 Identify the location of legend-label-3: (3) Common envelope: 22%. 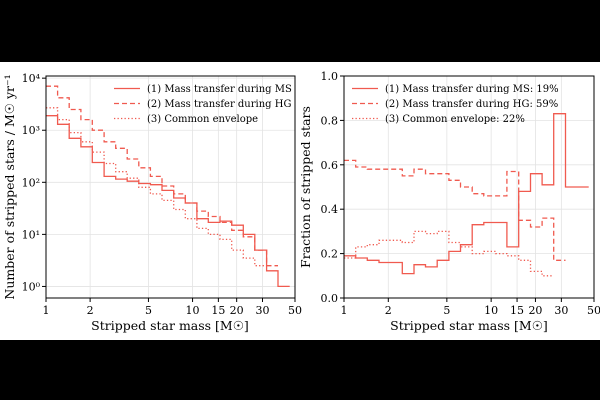
(455, 119).